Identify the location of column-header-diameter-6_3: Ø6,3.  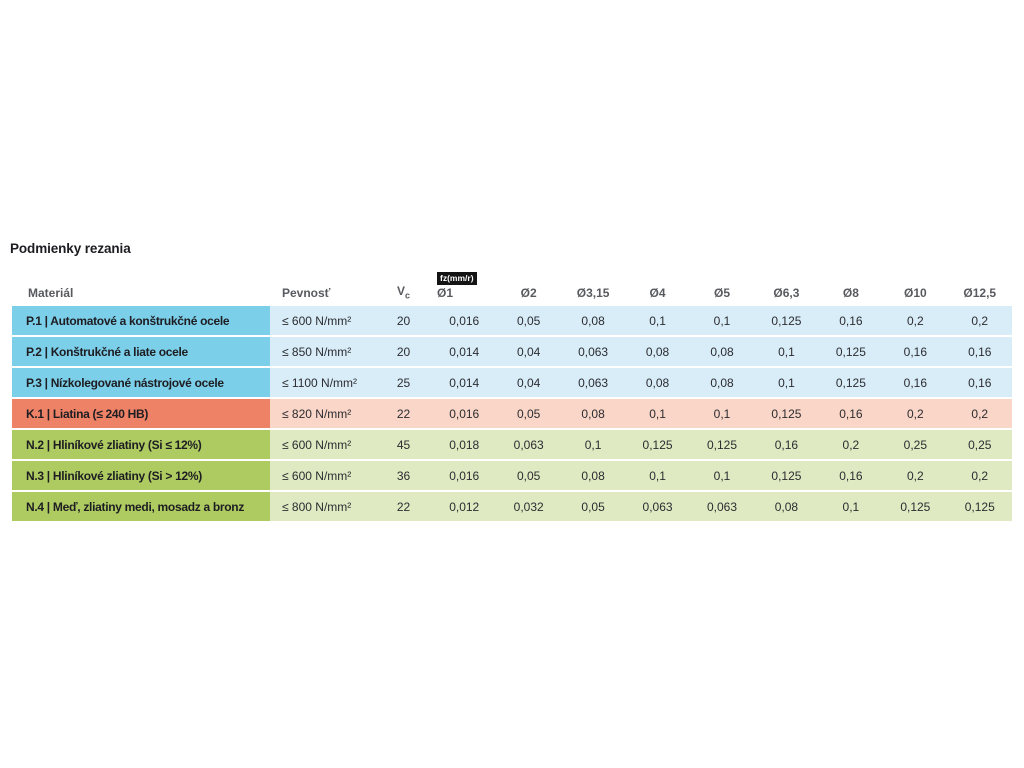
(786, 294).